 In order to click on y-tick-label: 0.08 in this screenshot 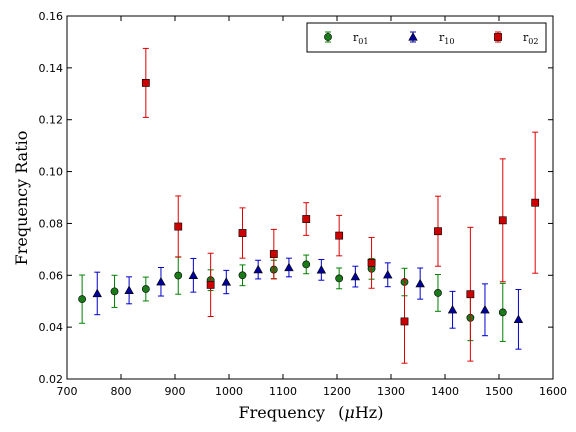, I will do `click(51, 223)`.